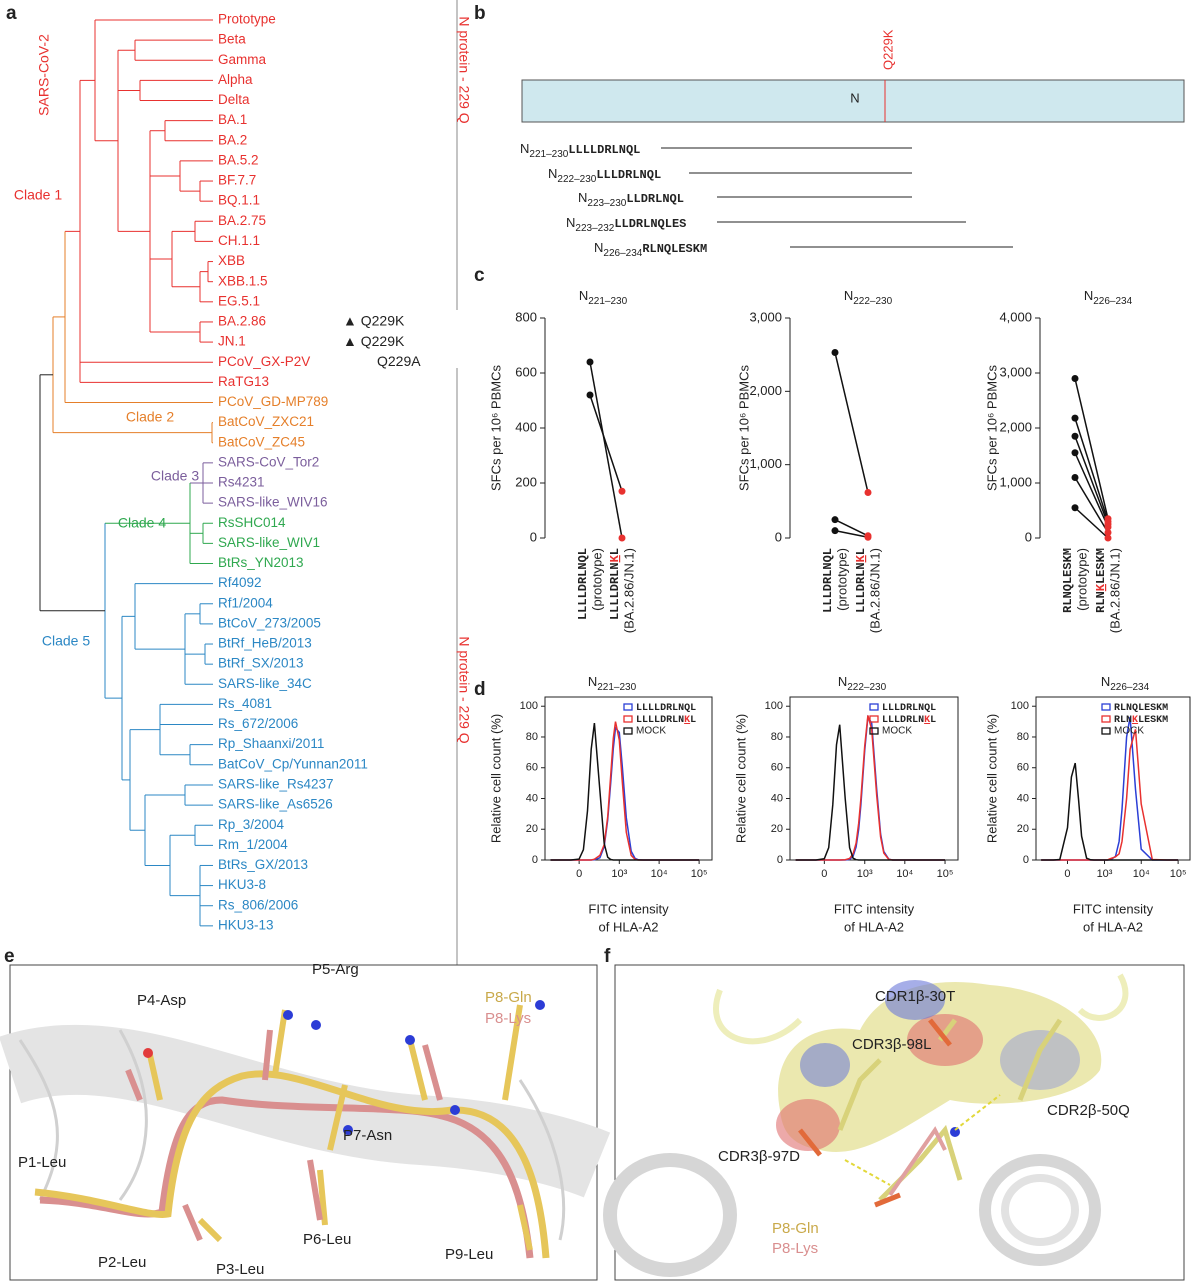 This screenshot has width=1200, height=1286. What do you see at coordinates (1129, 687) in the screenshot?
I see `title-sub: 226–234` at bounding box center [1129, 687].